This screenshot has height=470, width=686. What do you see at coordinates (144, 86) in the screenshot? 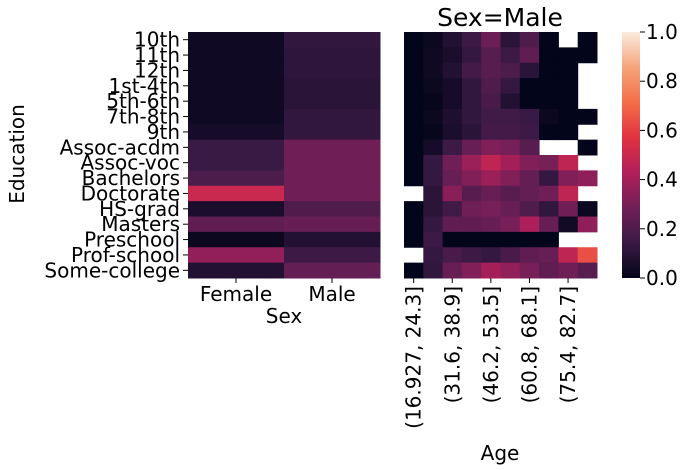
I see `y-tick-label: 1st-4th` at bounding box center [144, 86].